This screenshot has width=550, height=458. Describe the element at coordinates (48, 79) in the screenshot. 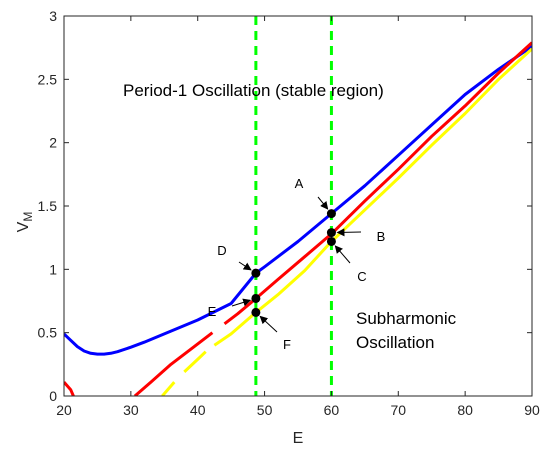

I see `y-tick-label-5: 2.5` at that location.